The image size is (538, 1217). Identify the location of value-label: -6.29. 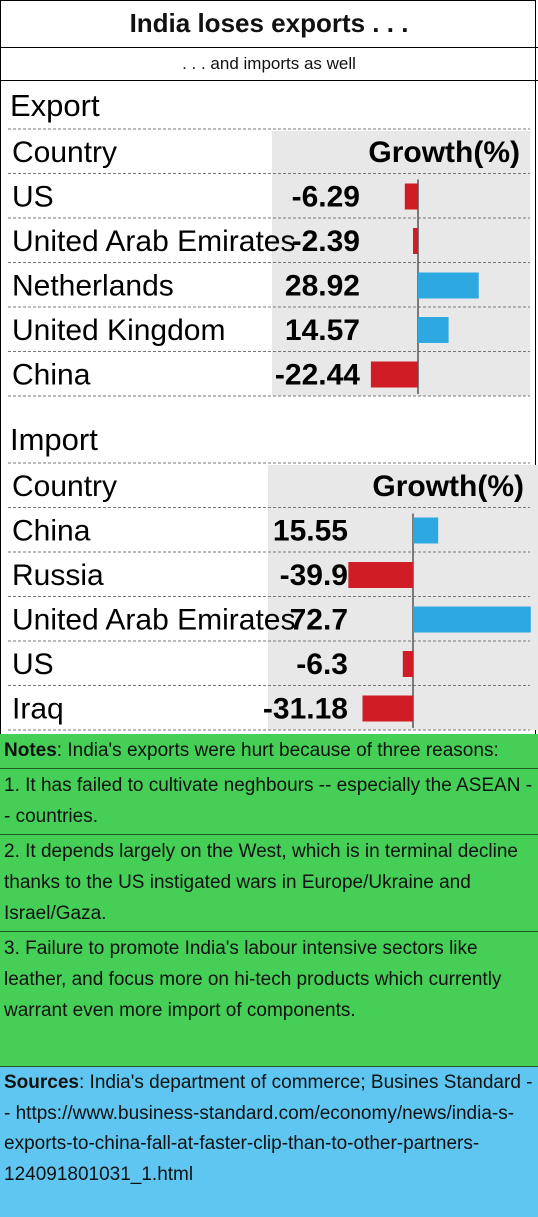
(326, 197).